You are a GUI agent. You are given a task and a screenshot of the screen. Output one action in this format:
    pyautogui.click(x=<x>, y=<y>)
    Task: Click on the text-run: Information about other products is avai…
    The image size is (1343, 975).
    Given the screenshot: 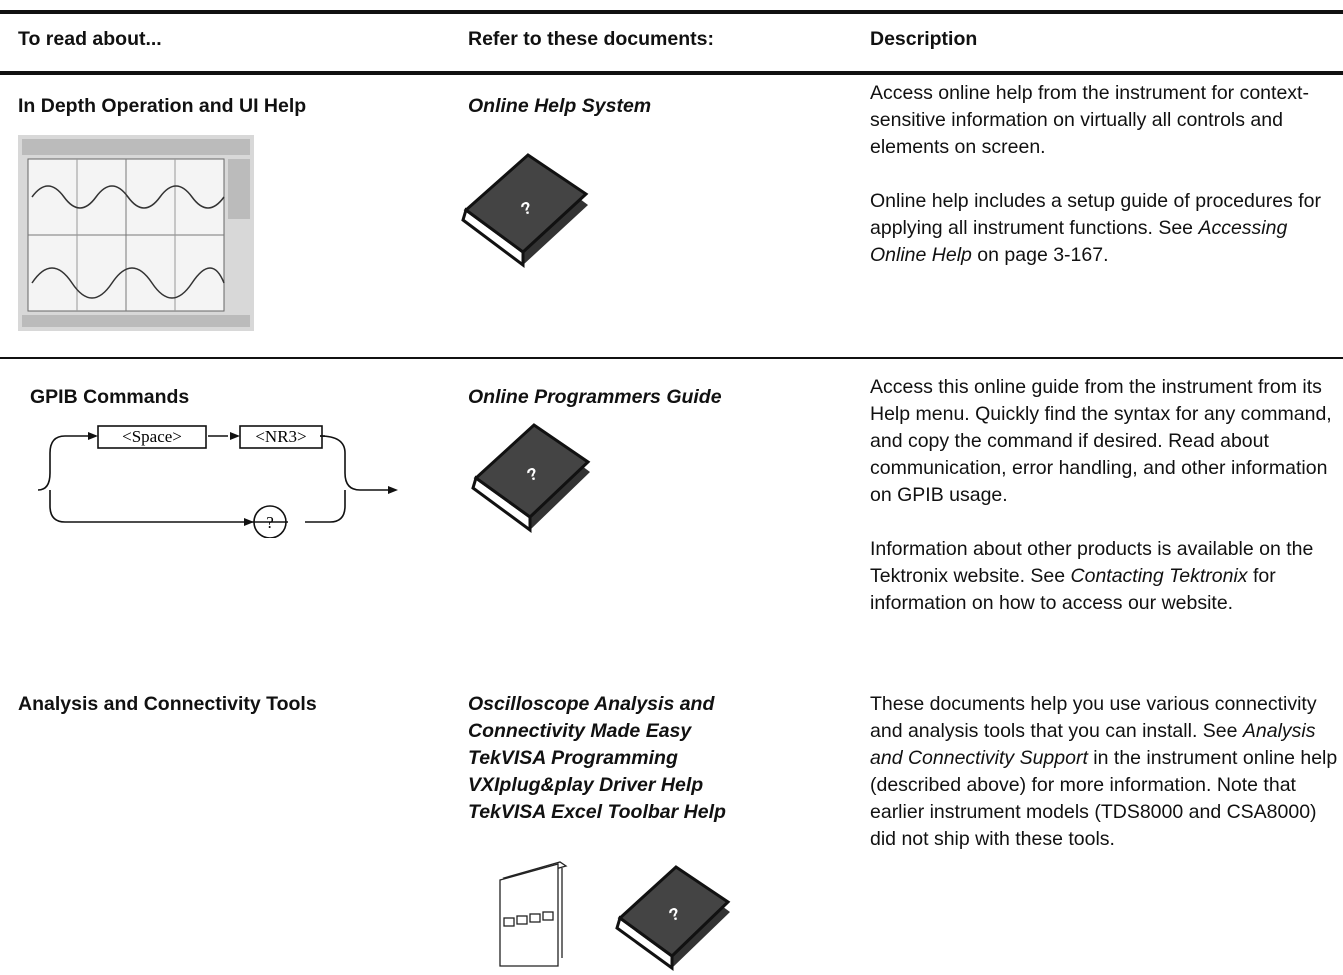 What is the action you would take?
    pyautogui.click(x=1092, y=562)
    